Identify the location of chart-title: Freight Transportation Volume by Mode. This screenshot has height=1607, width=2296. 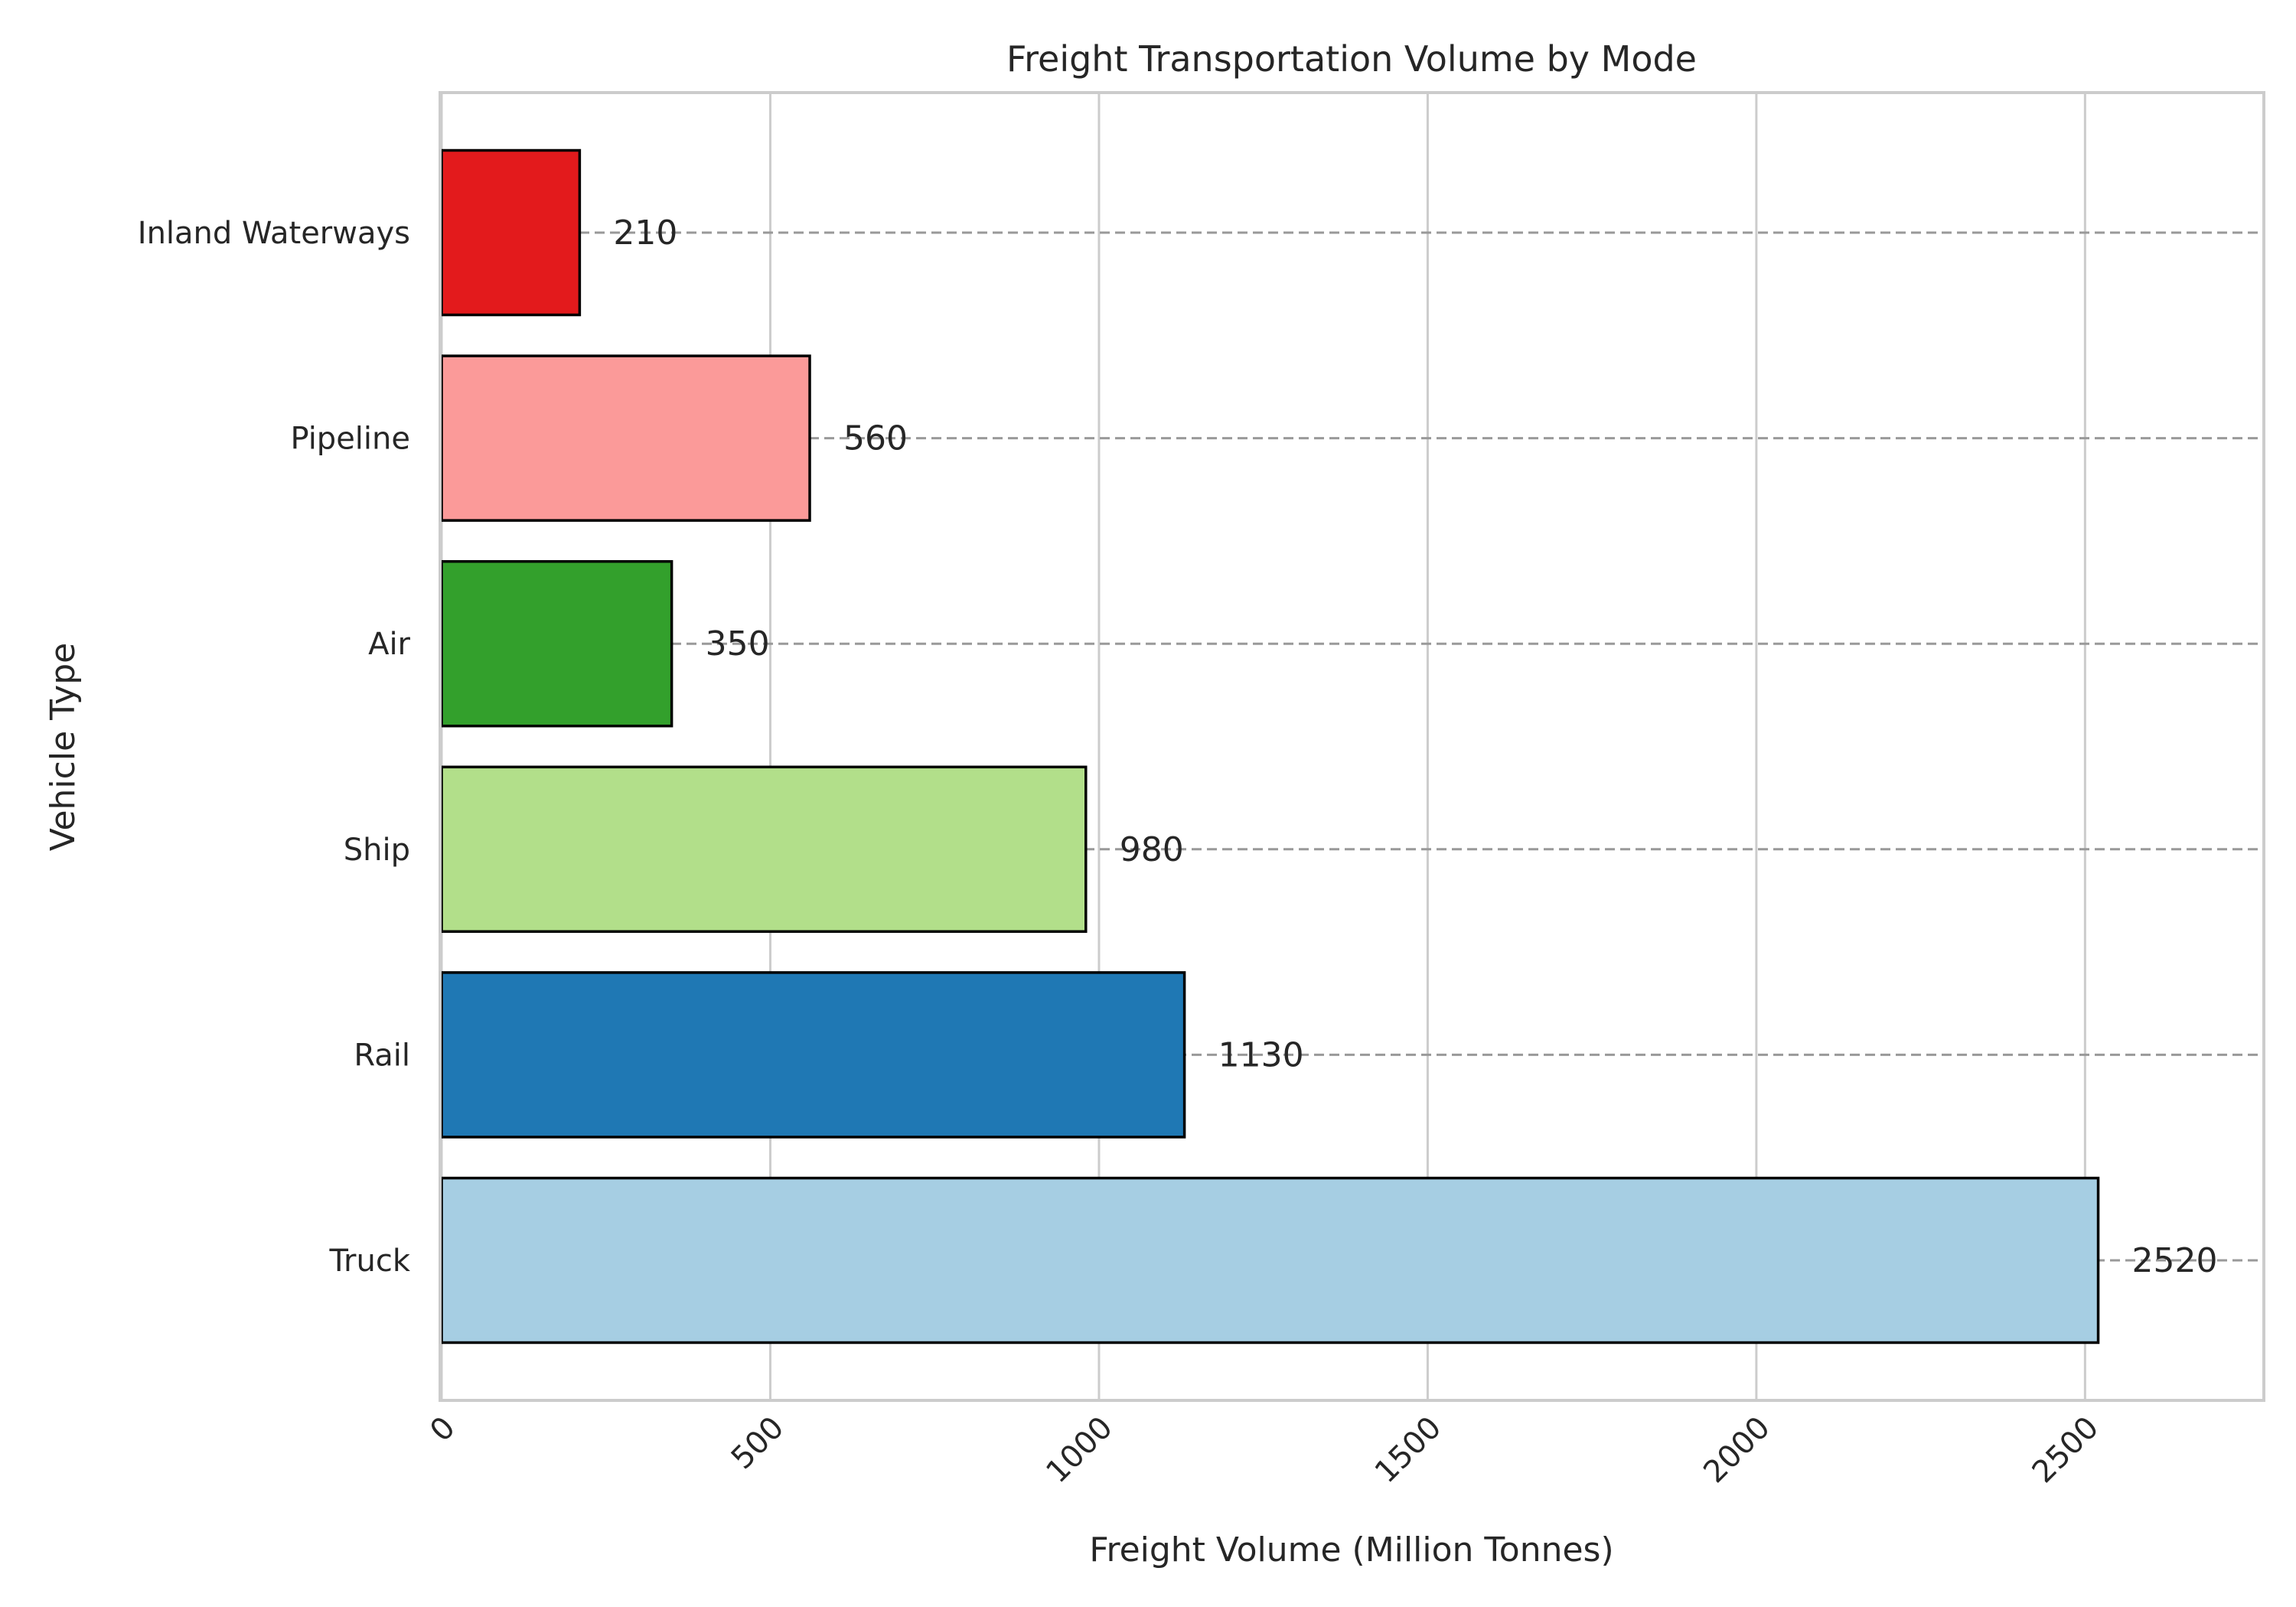
(1351, 59).